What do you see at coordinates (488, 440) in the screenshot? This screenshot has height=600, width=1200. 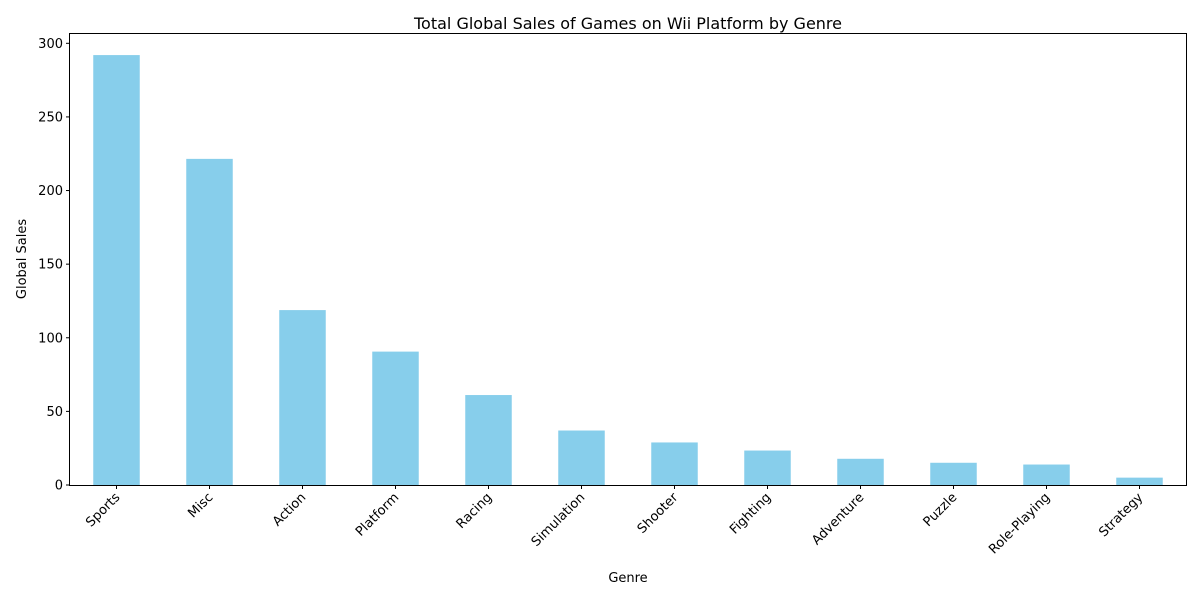 I see `bar-racing` at bounding box center [488, 440].